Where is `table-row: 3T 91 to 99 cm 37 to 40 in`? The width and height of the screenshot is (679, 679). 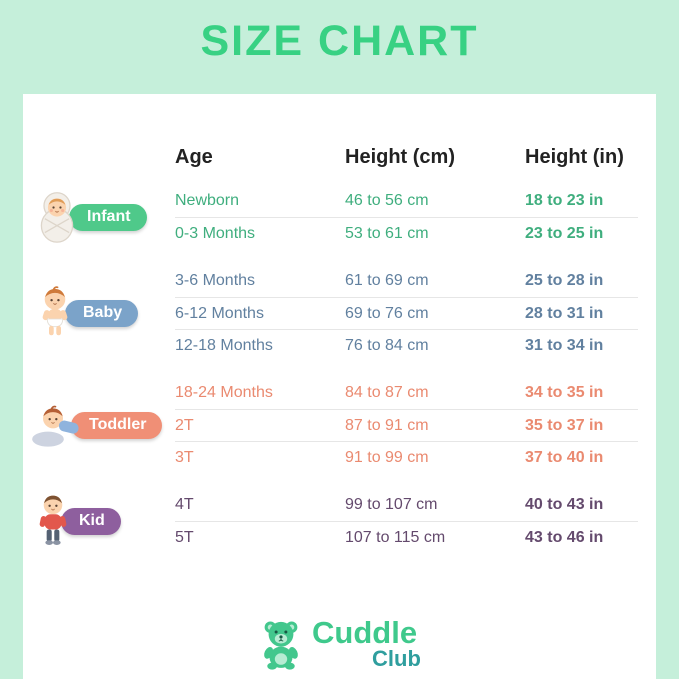 table-row: 3T 91 to 99 cm 37 to 40 in is located at coordinates (406, 457).